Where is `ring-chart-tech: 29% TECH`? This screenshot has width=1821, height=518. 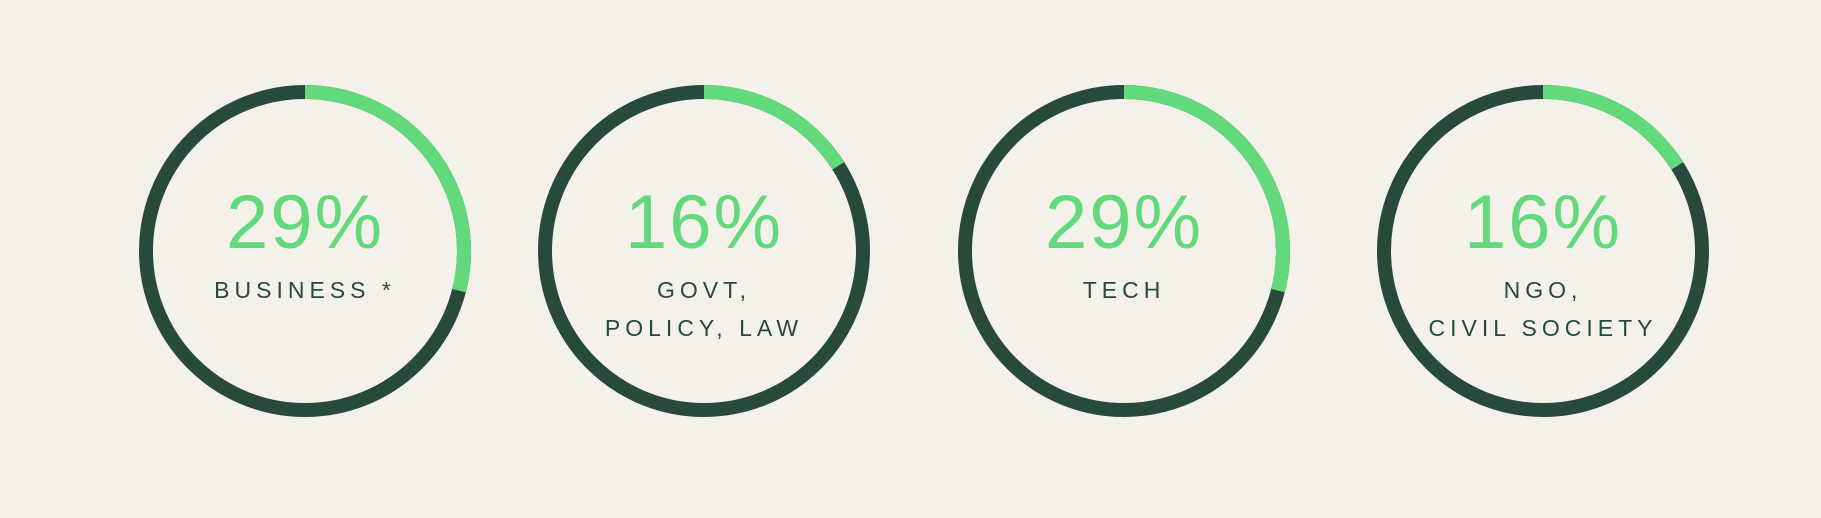 ring-chart-tech: 29% TECH is located at coordinates (1124, 251).